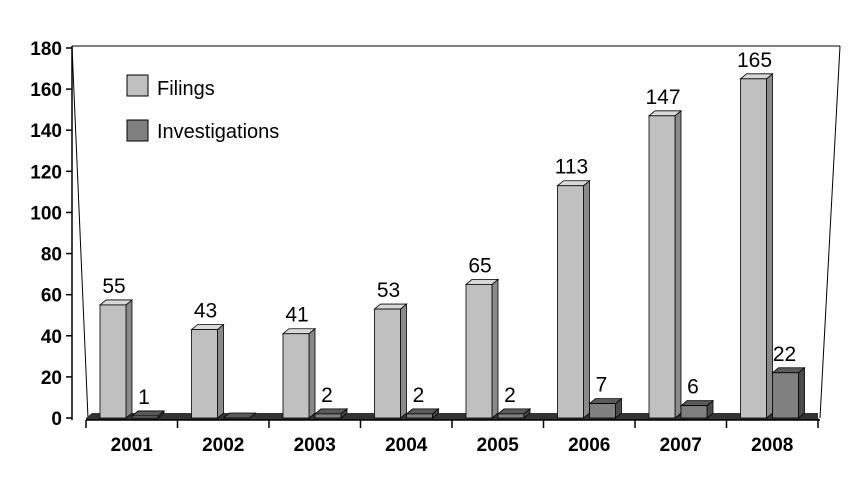 The image size is (852, 485). Describe the element at coordinates (801, 392) in the screenshot. I see `bar-investigations-2008-side` at that location.